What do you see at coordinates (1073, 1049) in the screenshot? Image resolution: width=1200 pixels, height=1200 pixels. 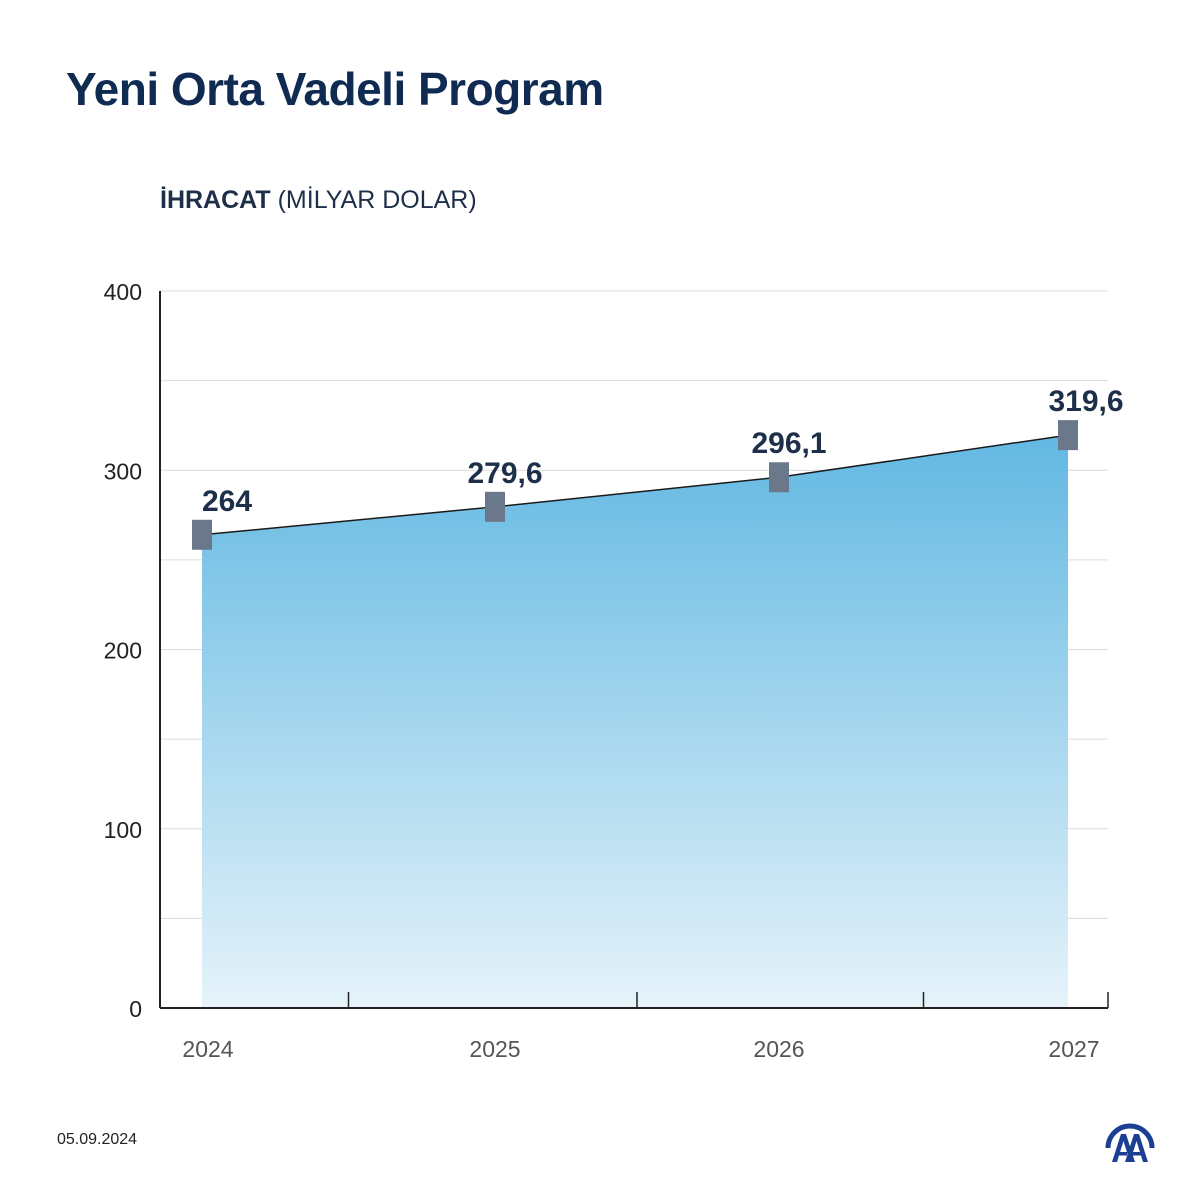 I see `x-tick-label: 2027` at bounding box center [1073, 1049].